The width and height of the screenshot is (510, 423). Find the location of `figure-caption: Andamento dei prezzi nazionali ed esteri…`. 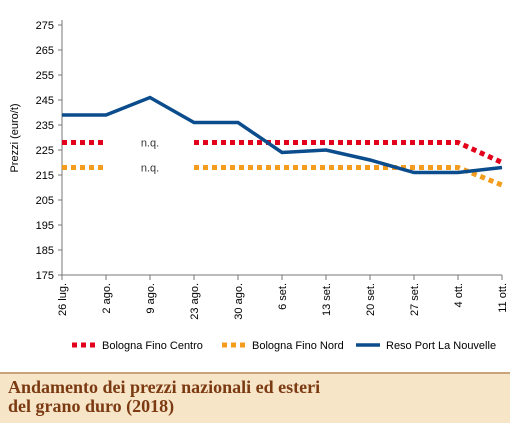

figure-caption: Andamento dei prezzi nazionali ed esteri… is located at coordinates (255, 397).